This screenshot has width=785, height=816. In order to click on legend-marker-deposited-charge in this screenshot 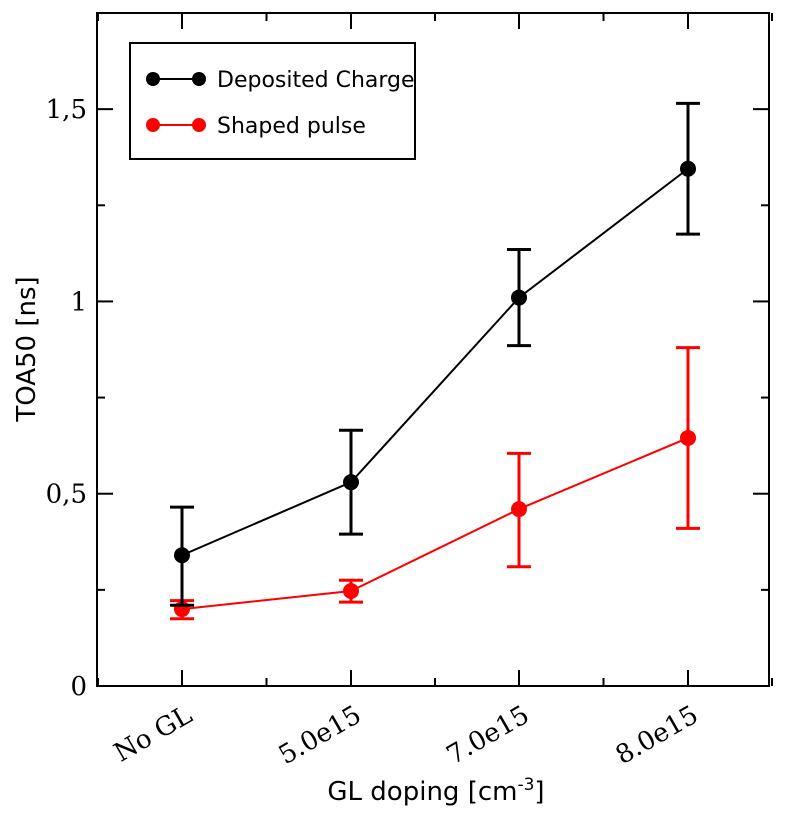, I will do `click(153, 79)`.